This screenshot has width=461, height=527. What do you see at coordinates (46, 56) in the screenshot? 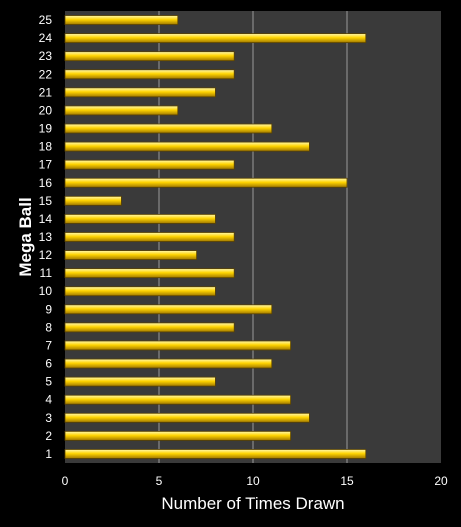
I see `y-tick-label: 23` at bounding box center [46, 56].